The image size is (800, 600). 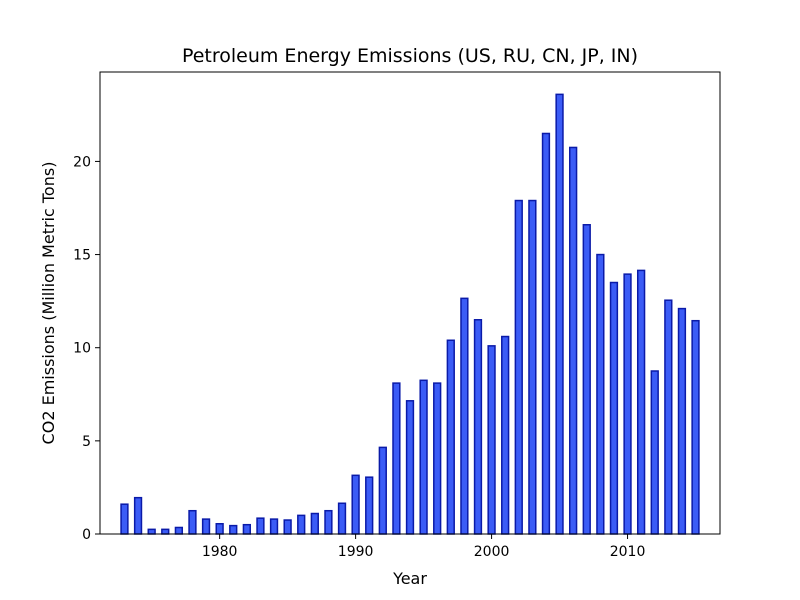 What do you see at coordinates (328, 522) in the screenshot?
I see `bar-1988` at bounding box center [328, 522].